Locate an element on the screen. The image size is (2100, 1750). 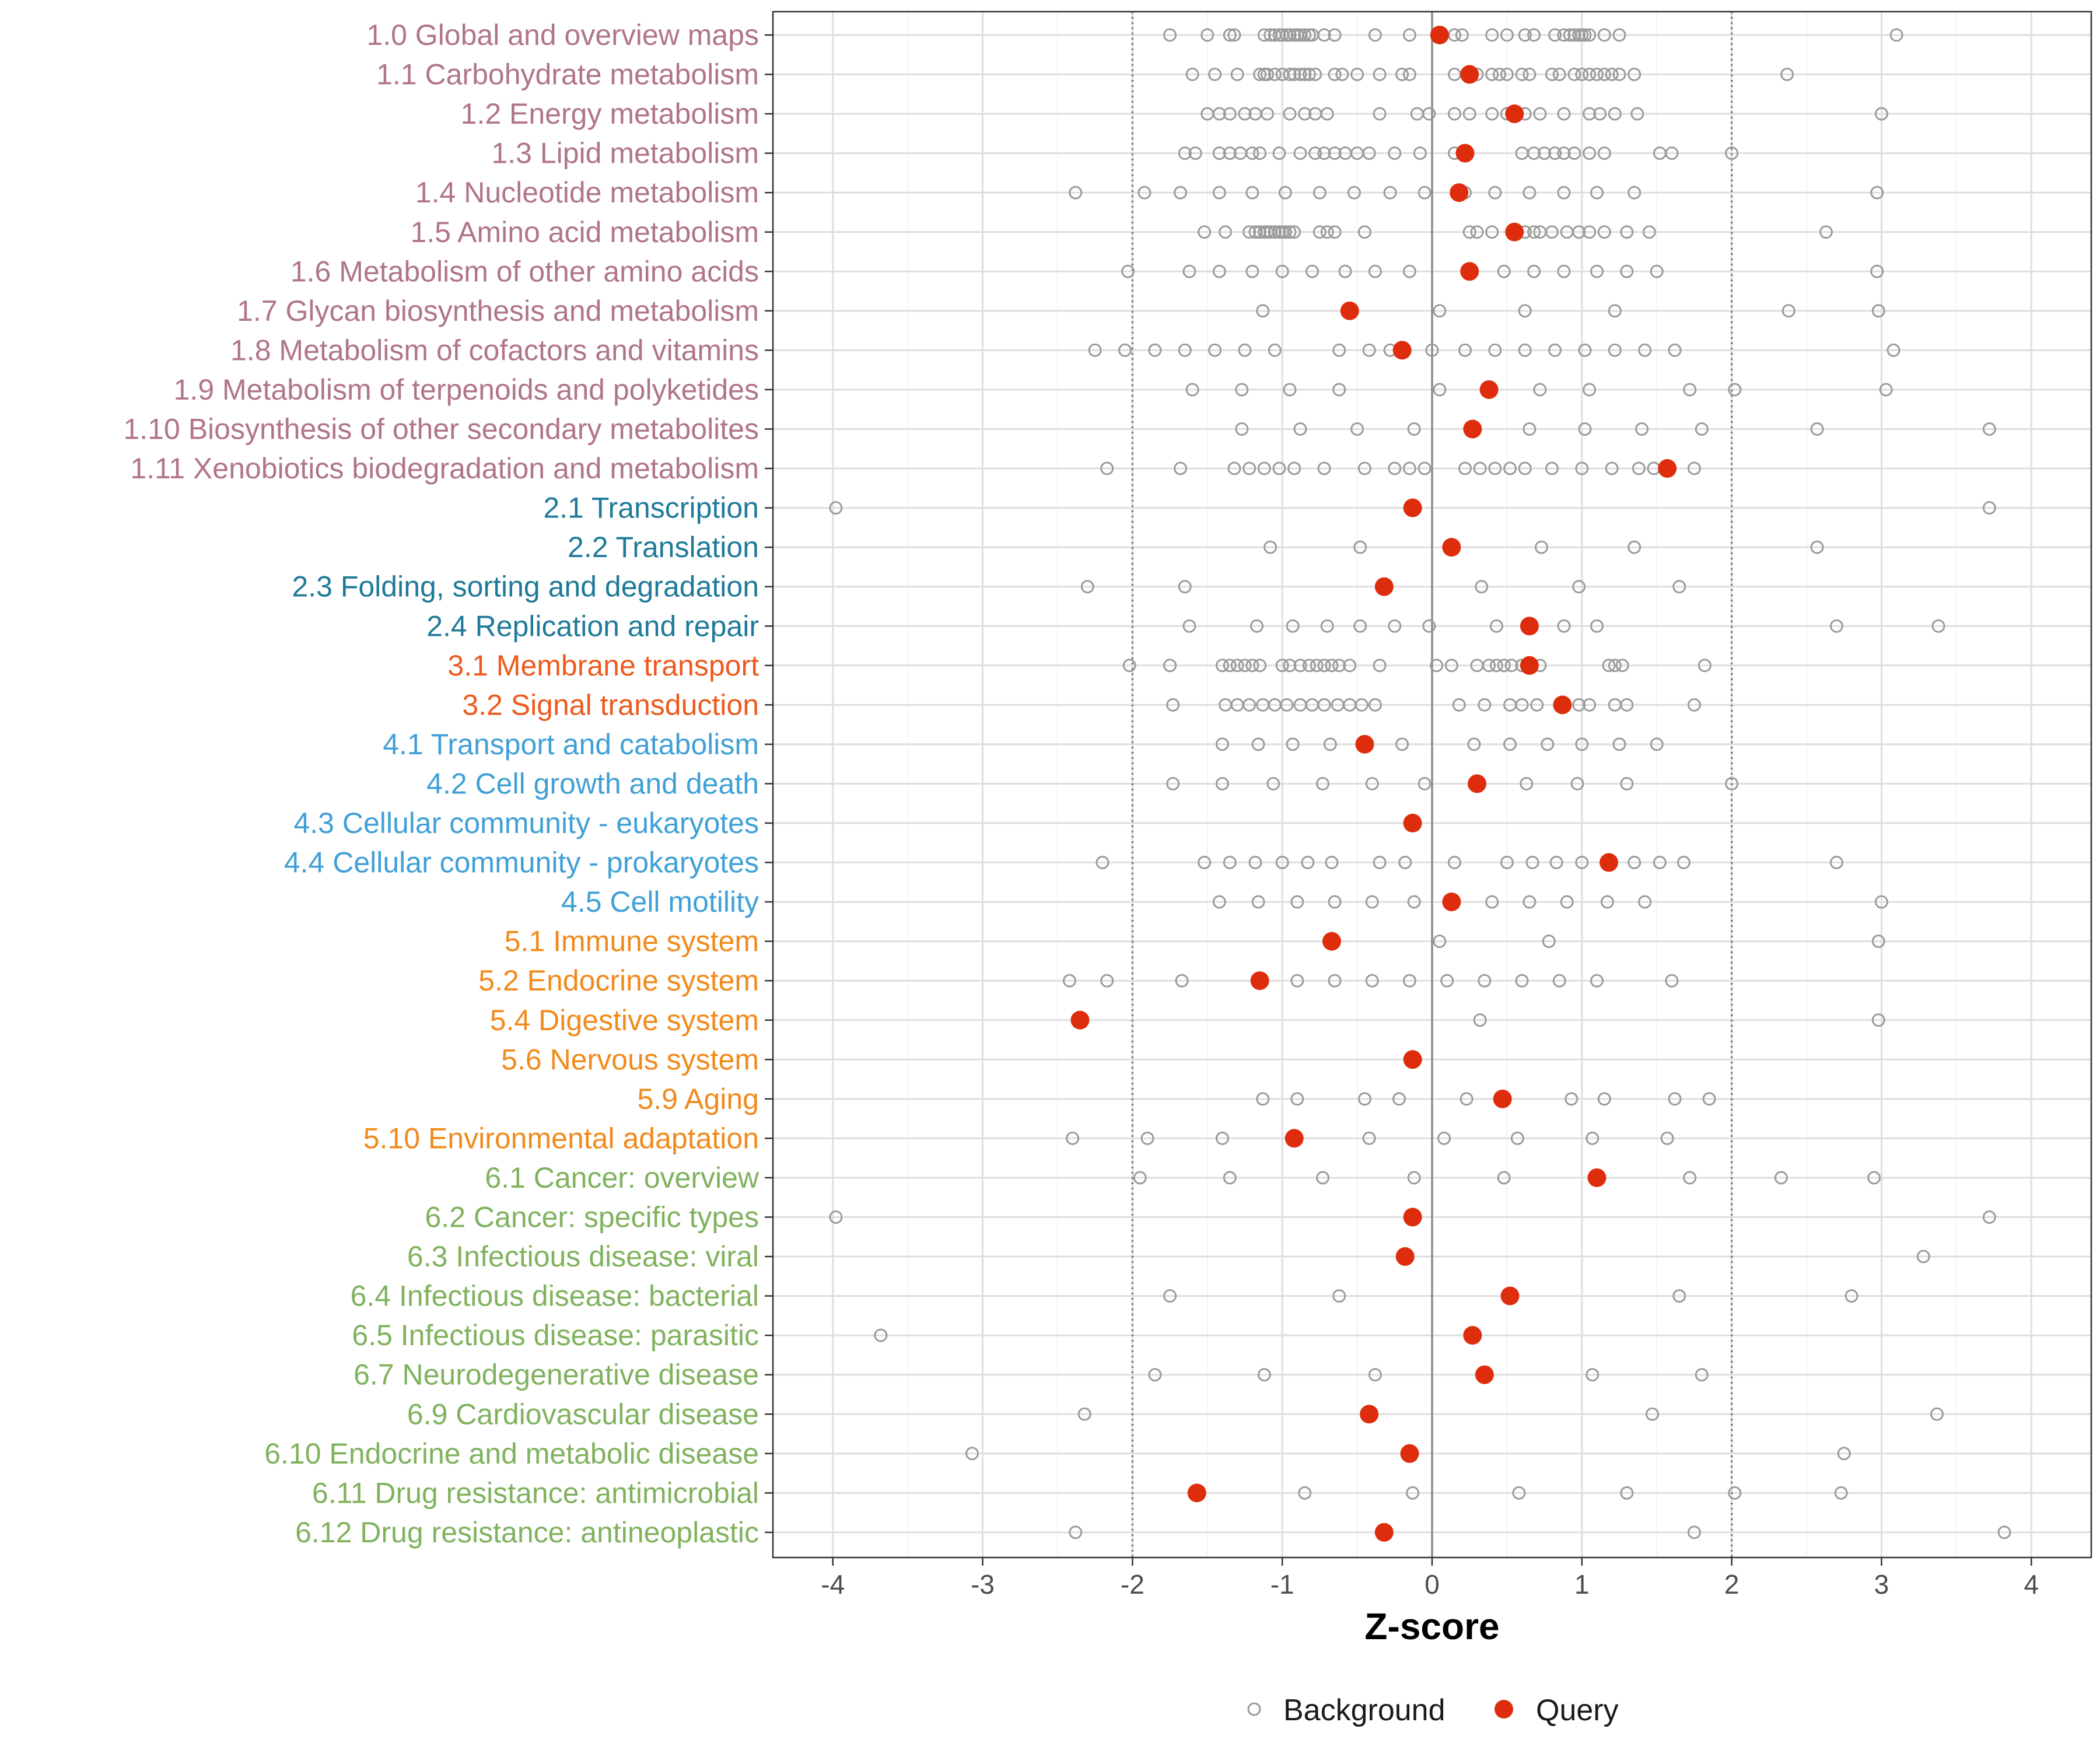
category-label: 3.2 Signal transduction is located at coordinates (610, 704).